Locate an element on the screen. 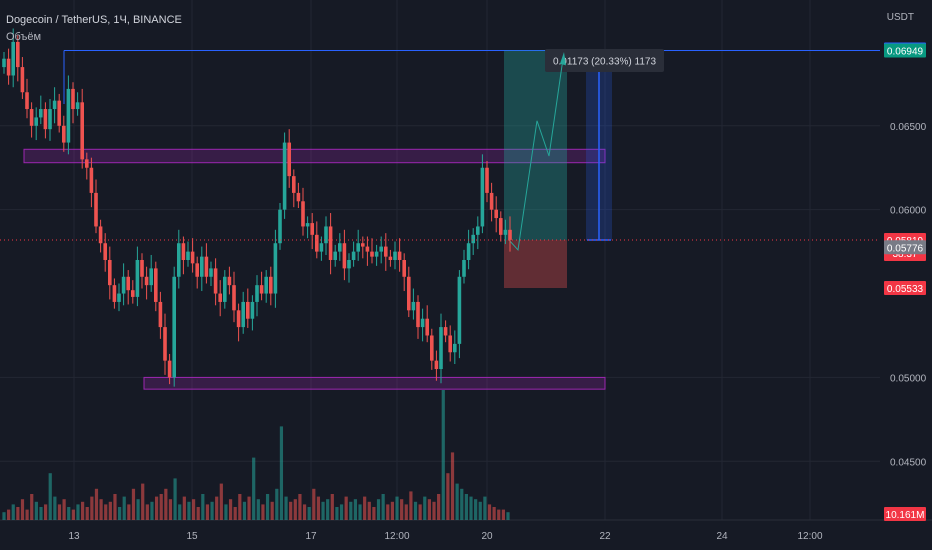 The width and height of the screenshot is (932, 550). symbol-title: Dogecoin / TetherUS, 1Ч, BINANCE is located at coordinates (94, 20).